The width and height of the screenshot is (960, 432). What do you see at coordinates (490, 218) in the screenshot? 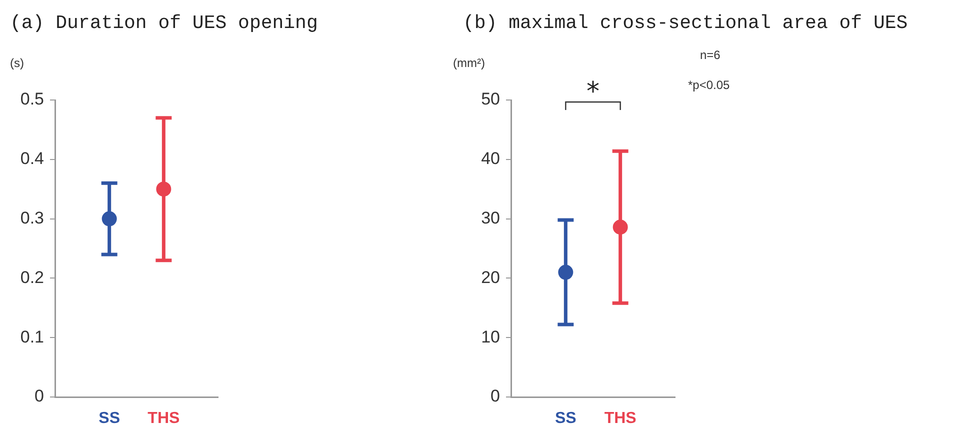
I see `y-tick-label: 30` at bounding box center [490, 218].